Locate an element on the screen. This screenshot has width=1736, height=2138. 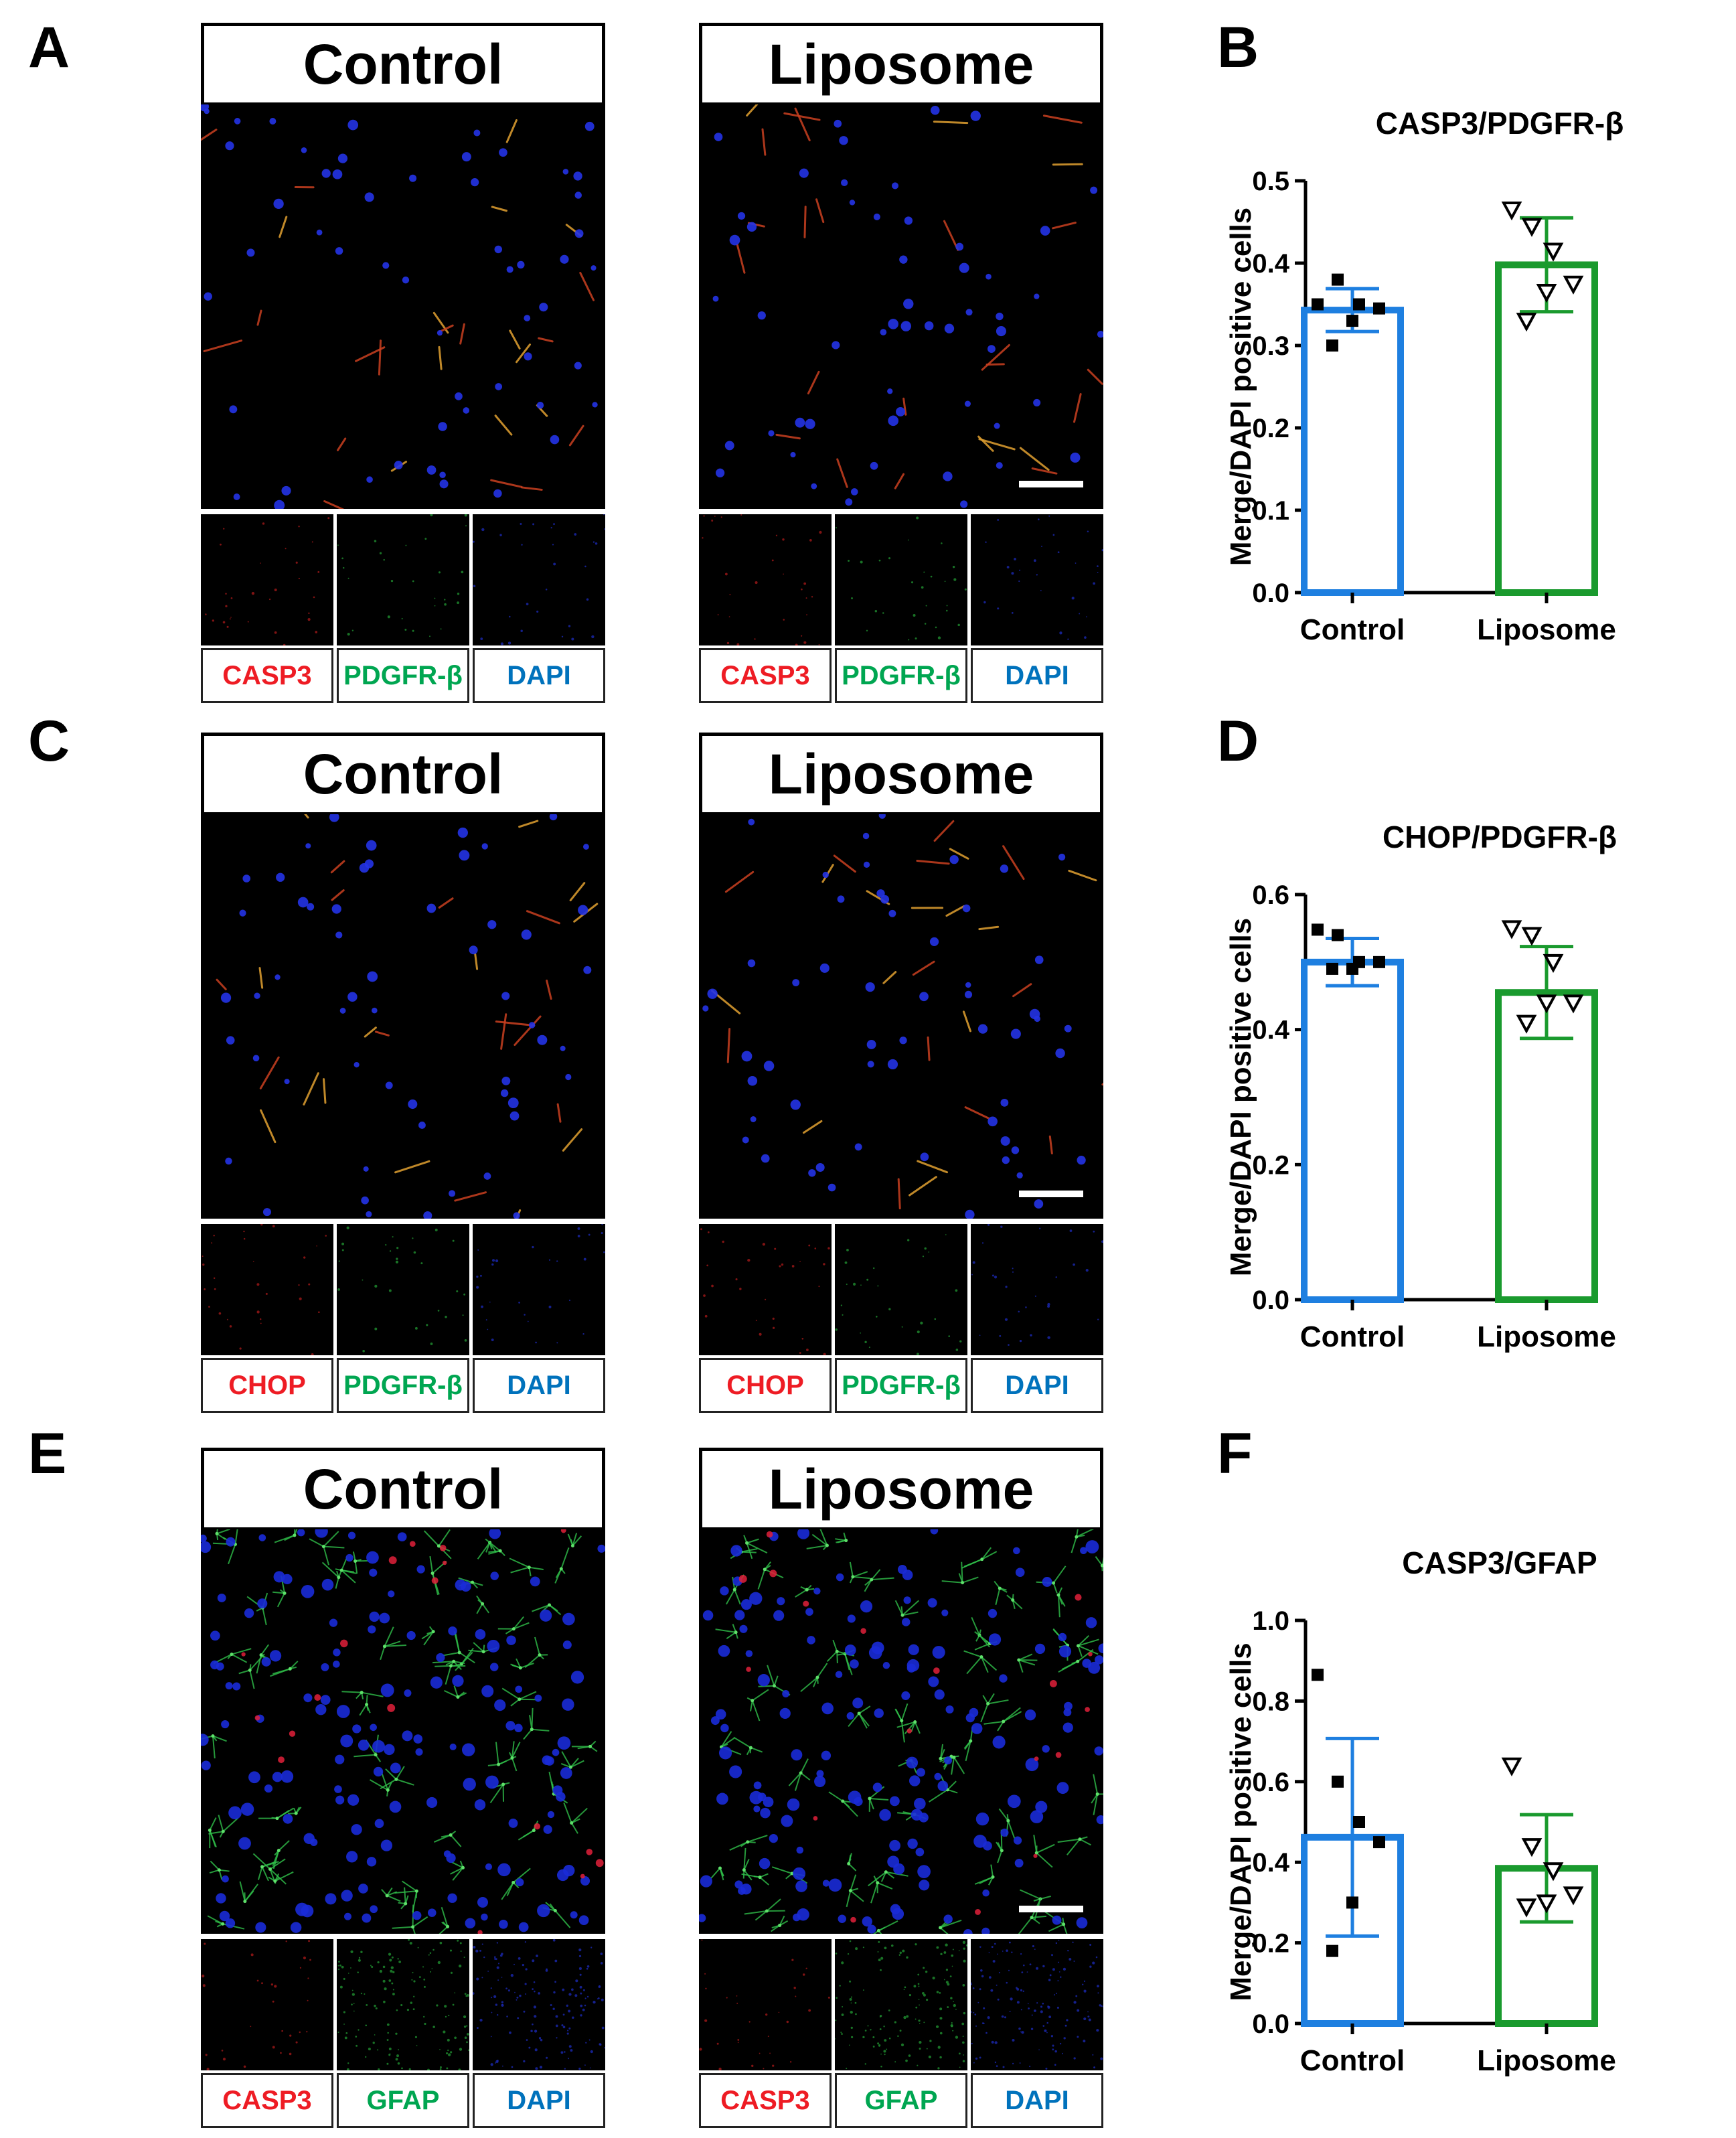
micrograph-panel-cd-control: Control CHOP PDGFR-β DAPI is located at coordinates (403, 1073).